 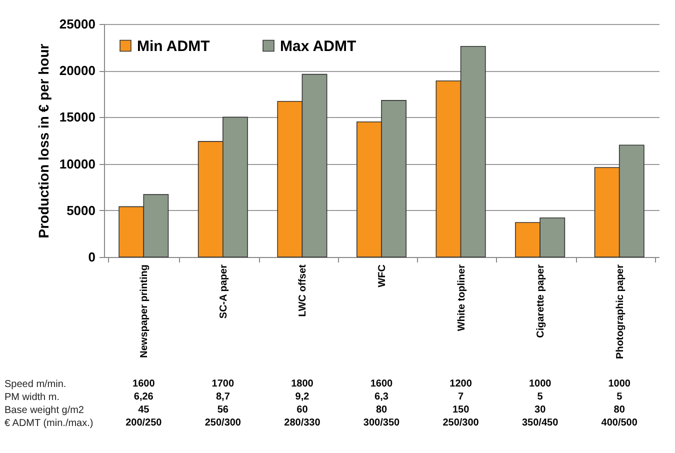 I want to click on text: Base weight g/m2, so click(x=44, y=410).